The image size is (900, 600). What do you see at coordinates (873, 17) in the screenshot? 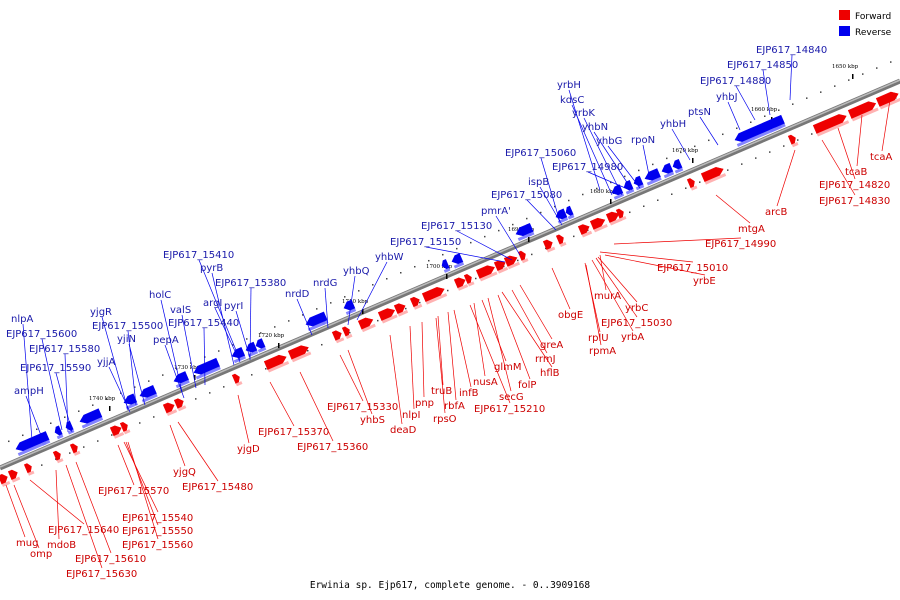
I see `legend-forward-label: Forward` at bounding box center [873, 17].